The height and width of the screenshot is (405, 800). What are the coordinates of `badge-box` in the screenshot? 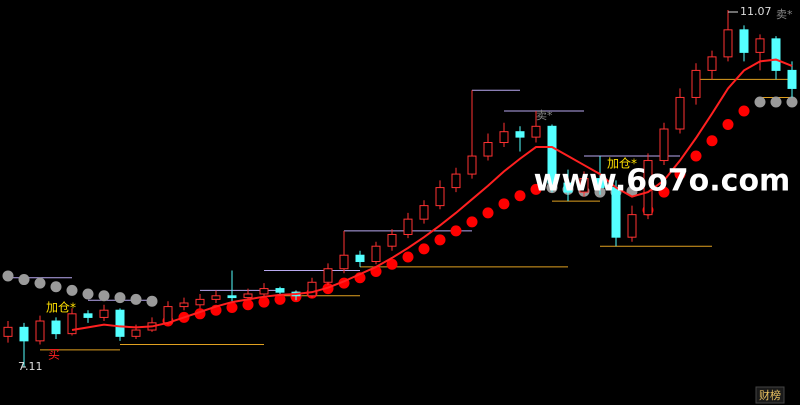 It's located at (770, 395).